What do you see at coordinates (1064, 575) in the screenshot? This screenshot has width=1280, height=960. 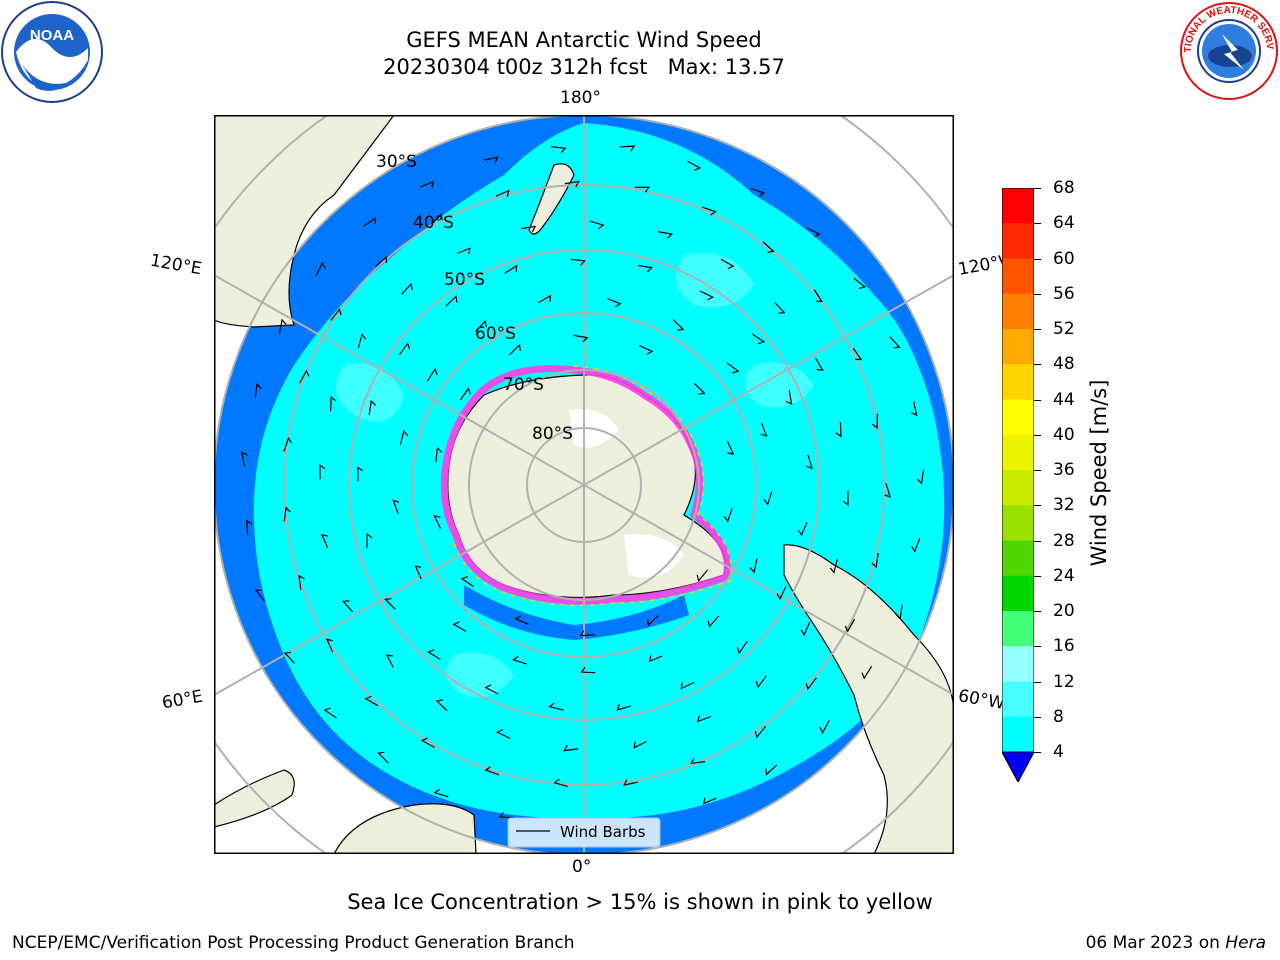 I see `colorbar-tick-label: 24` at bounding box center [1064, 575].